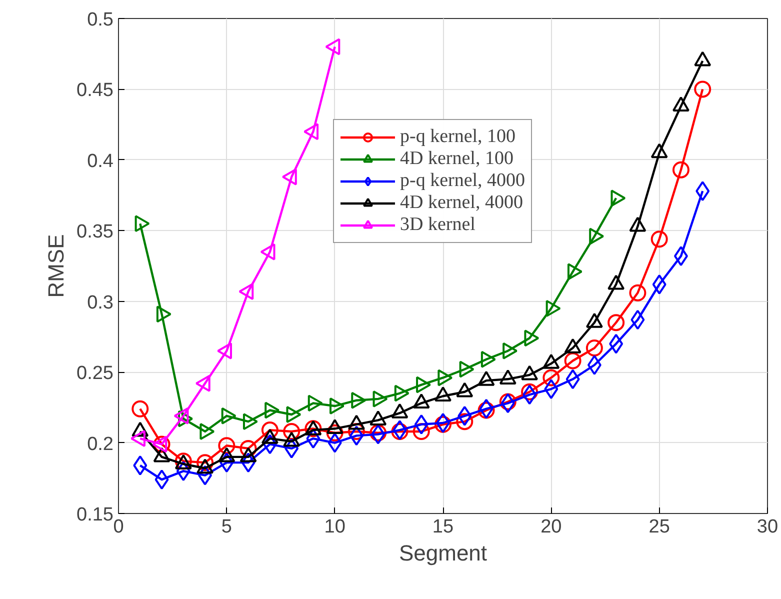 The image size is (781, 599). Describe the element at coordinates (100, 20) in the screenshot. I see `y-tick-label: 0.5` at that location.